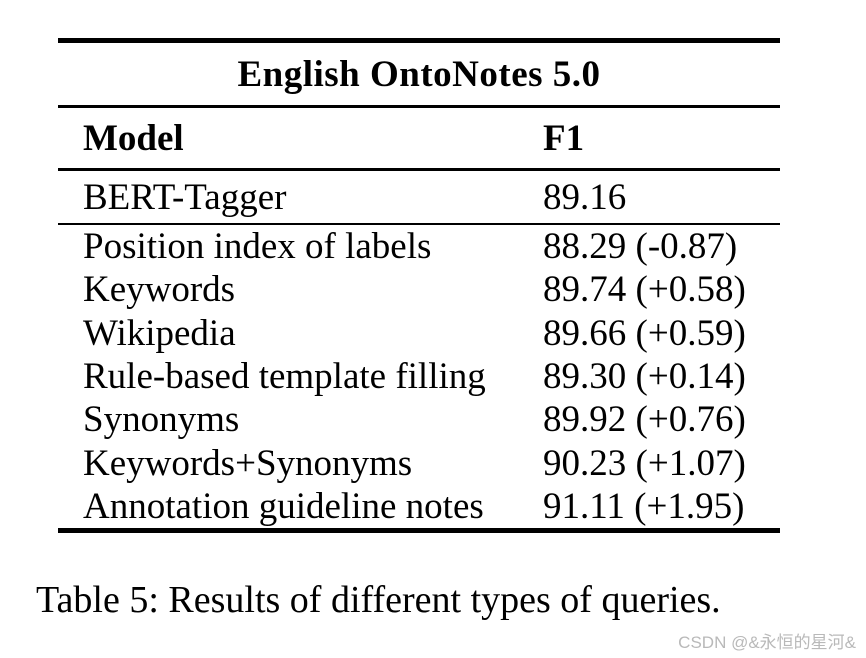 This screenshot has height=658, width=866. What do you see at coordinates (419, 106) in the screenshot?
I see `table-title-rule` at bounding box center [419, 106].